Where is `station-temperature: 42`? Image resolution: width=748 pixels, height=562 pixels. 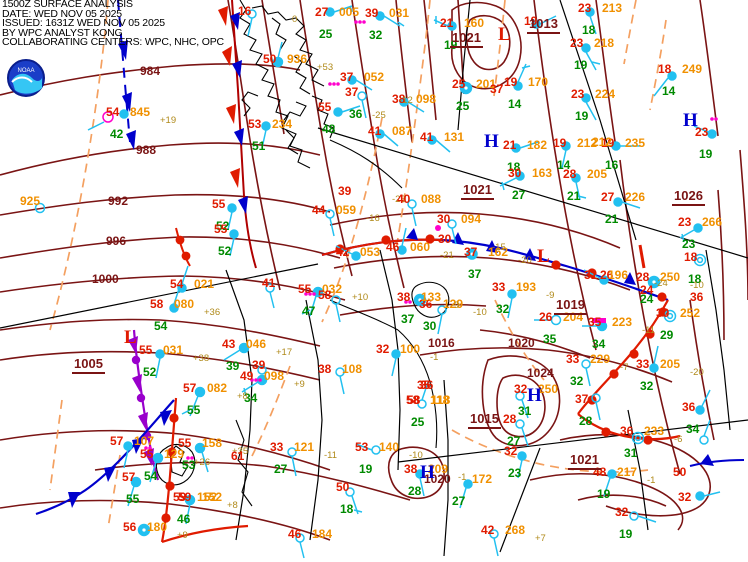 station-temperature: 42 is located at coordinates (343, 252).